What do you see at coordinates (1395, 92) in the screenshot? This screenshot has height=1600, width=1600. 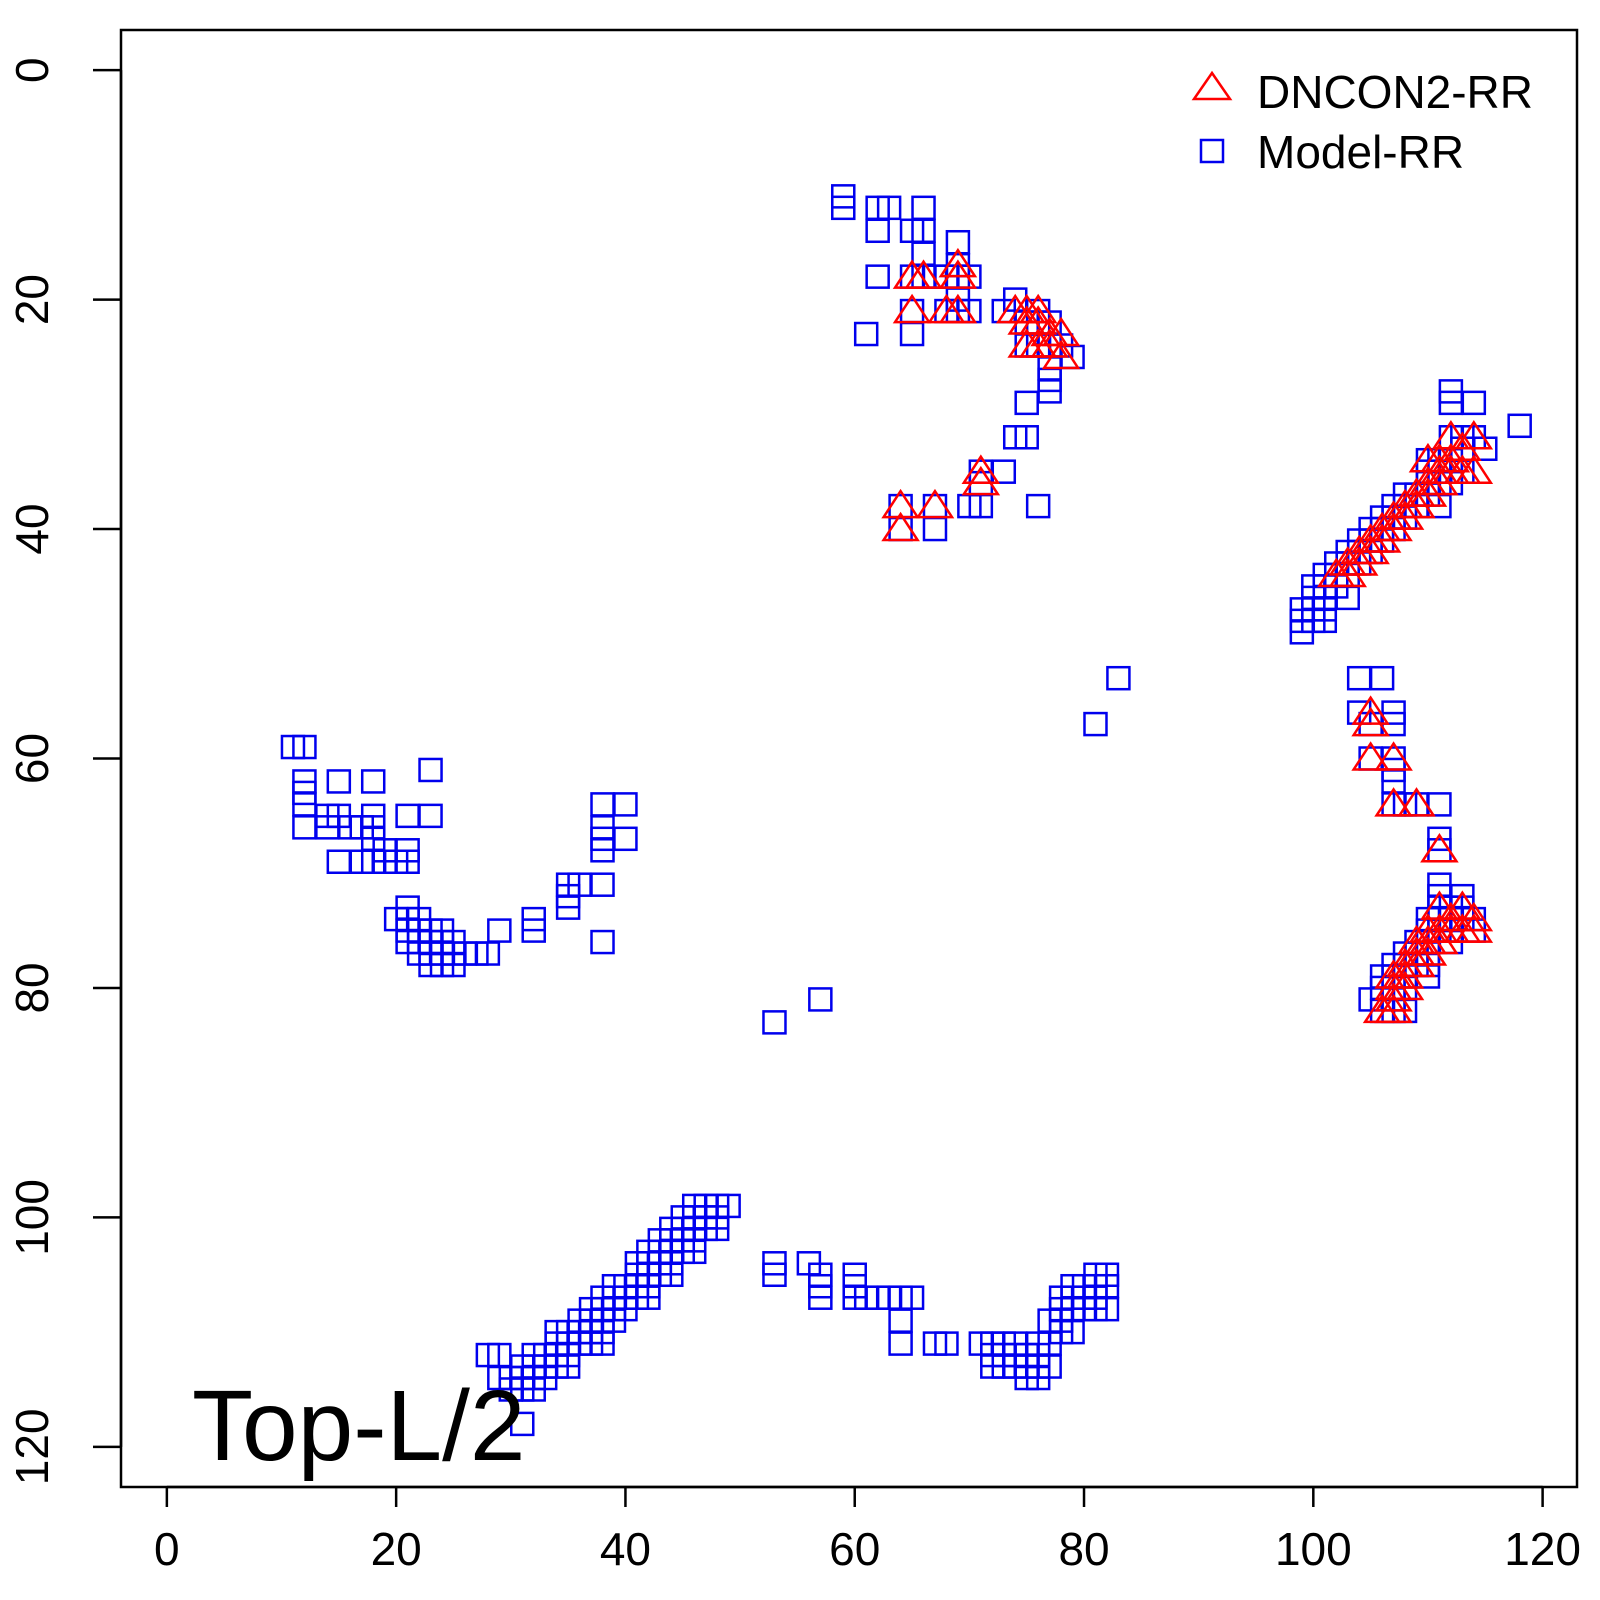 I see `legend-label-dncon2-rr: DNCON2-RR` at bounding box center [1395, 92].